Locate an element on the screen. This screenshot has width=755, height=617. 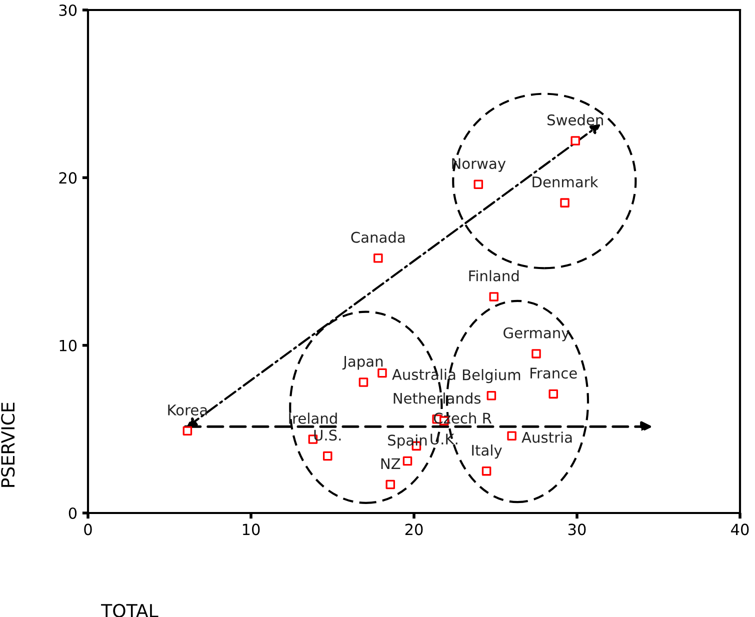
y-axis-title: PSERVICE is located at coordinates (8, 444).